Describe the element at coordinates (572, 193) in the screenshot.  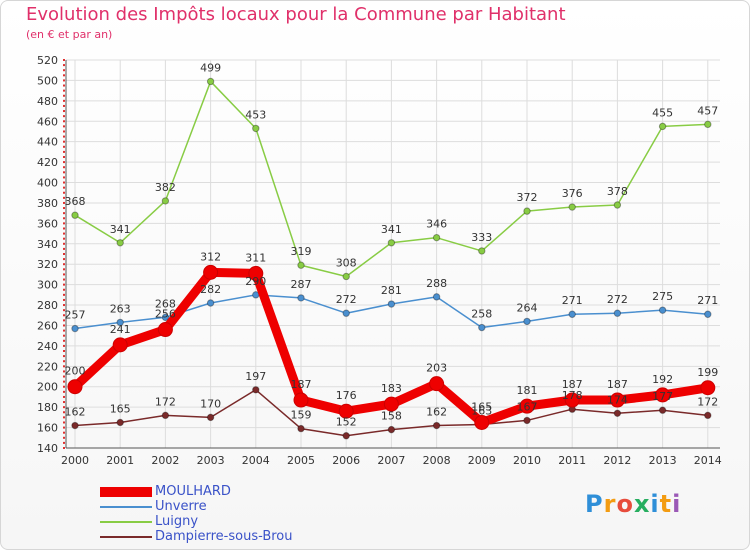
I see `data-label-luigny: 376` at that location.